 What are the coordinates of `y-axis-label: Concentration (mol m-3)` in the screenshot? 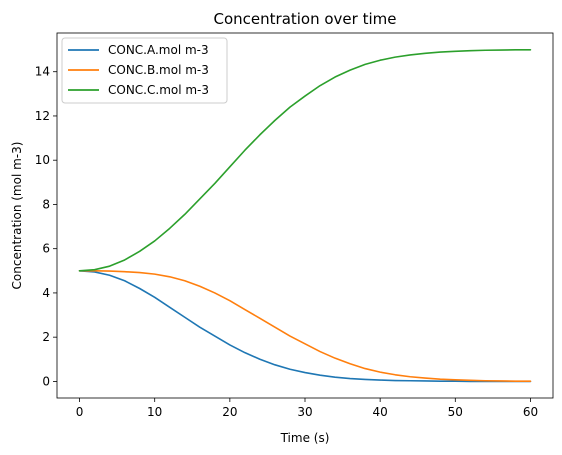 It's located at (17, 216).